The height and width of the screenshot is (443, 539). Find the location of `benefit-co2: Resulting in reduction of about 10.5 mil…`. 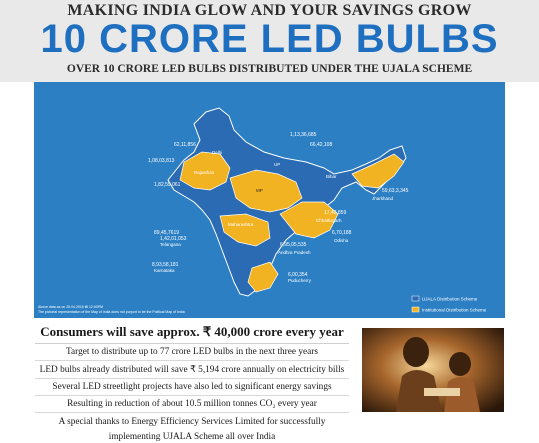

benefit-co2: Resulting in reduction of about 10.5 mil… is located at coordinates (192, 404).